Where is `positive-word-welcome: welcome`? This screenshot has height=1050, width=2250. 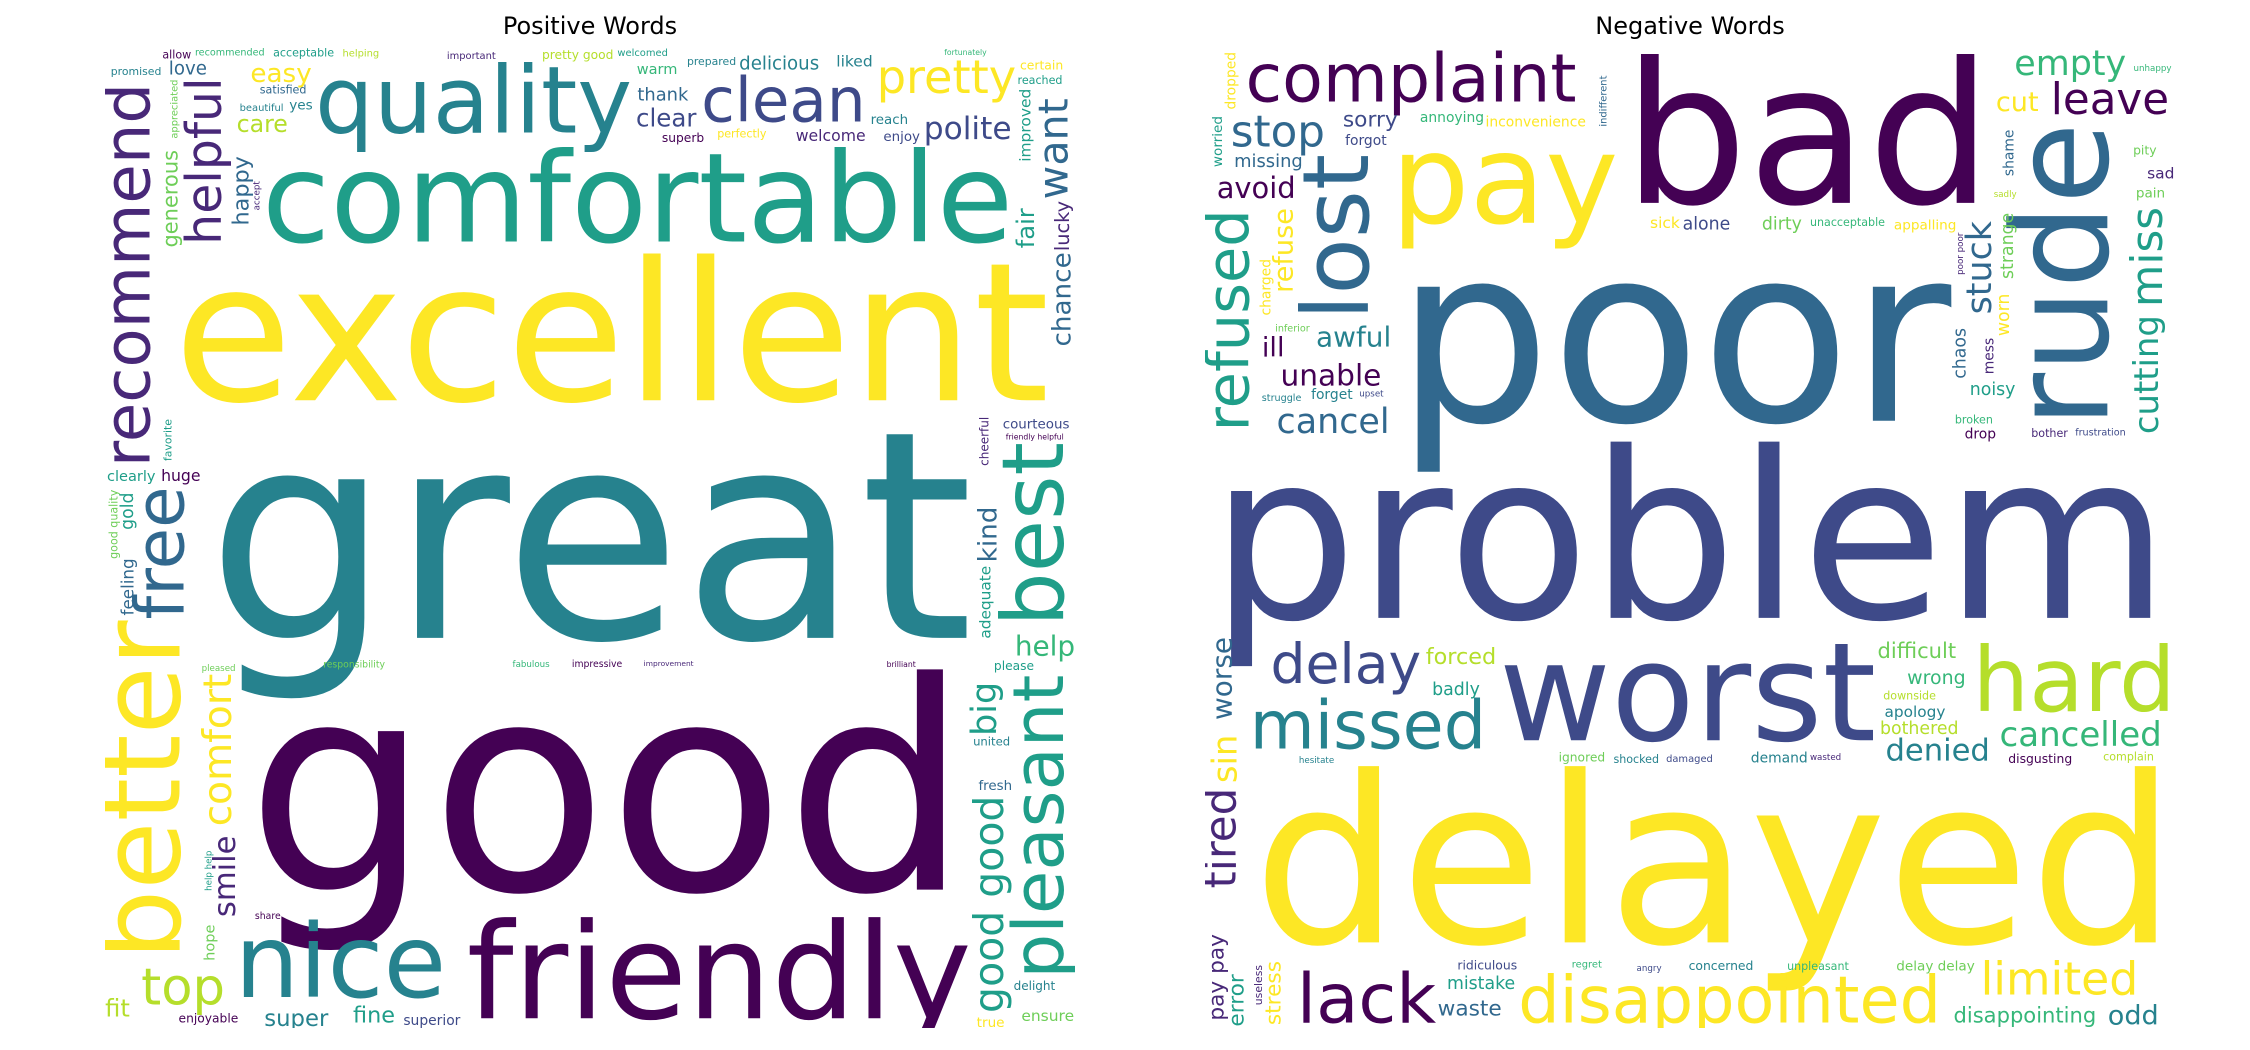
positive-word-welcome: welcome is located at coordinates (831, 135).